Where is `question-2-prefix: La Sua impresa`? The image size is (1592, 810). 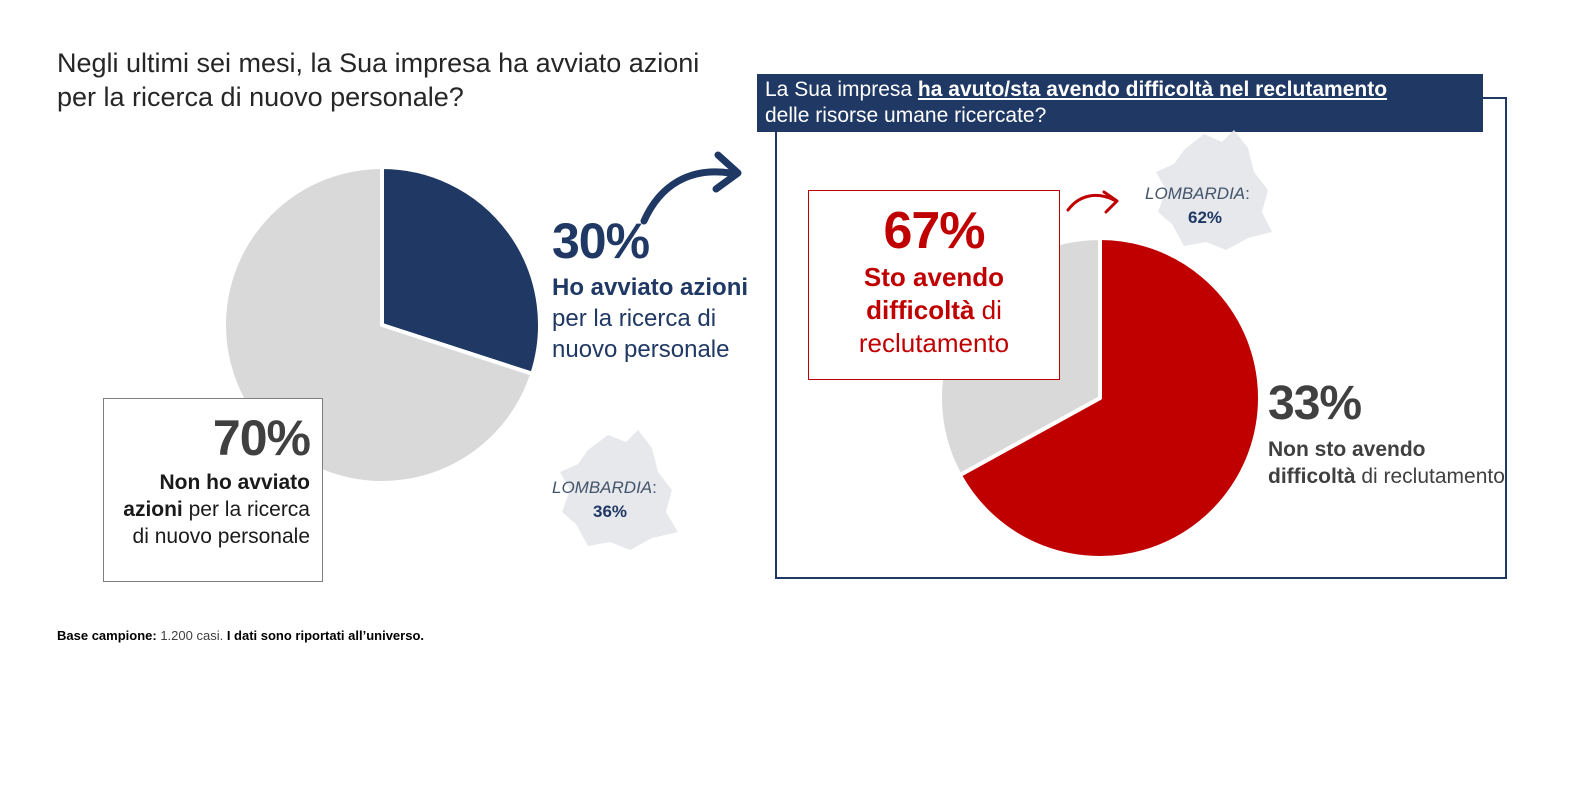 question-2-prefix: La Sua impresa is located at coordinates (841, 89).